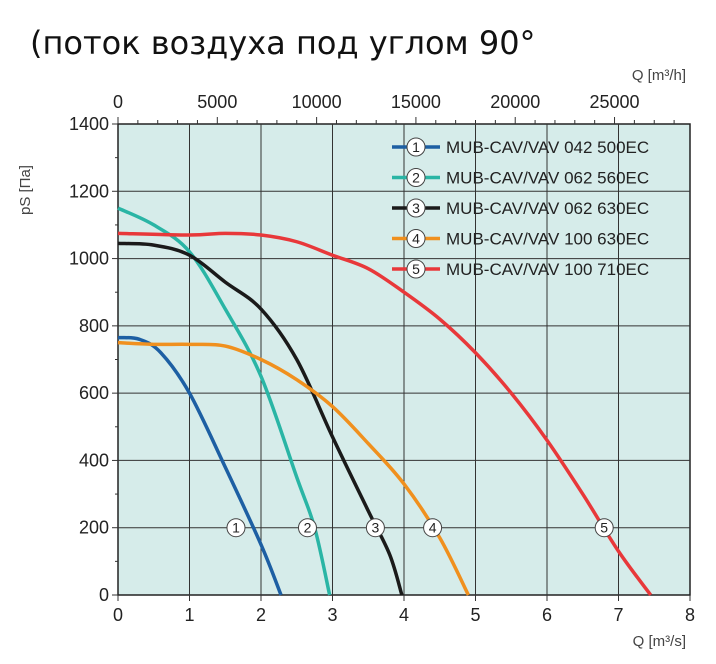 The width and height of the screenshot is (716, 664). What do you see at coordinates (104, 595) in the screenshot?
I see `y-tick-label: 0` at bounding box center [104, 595].